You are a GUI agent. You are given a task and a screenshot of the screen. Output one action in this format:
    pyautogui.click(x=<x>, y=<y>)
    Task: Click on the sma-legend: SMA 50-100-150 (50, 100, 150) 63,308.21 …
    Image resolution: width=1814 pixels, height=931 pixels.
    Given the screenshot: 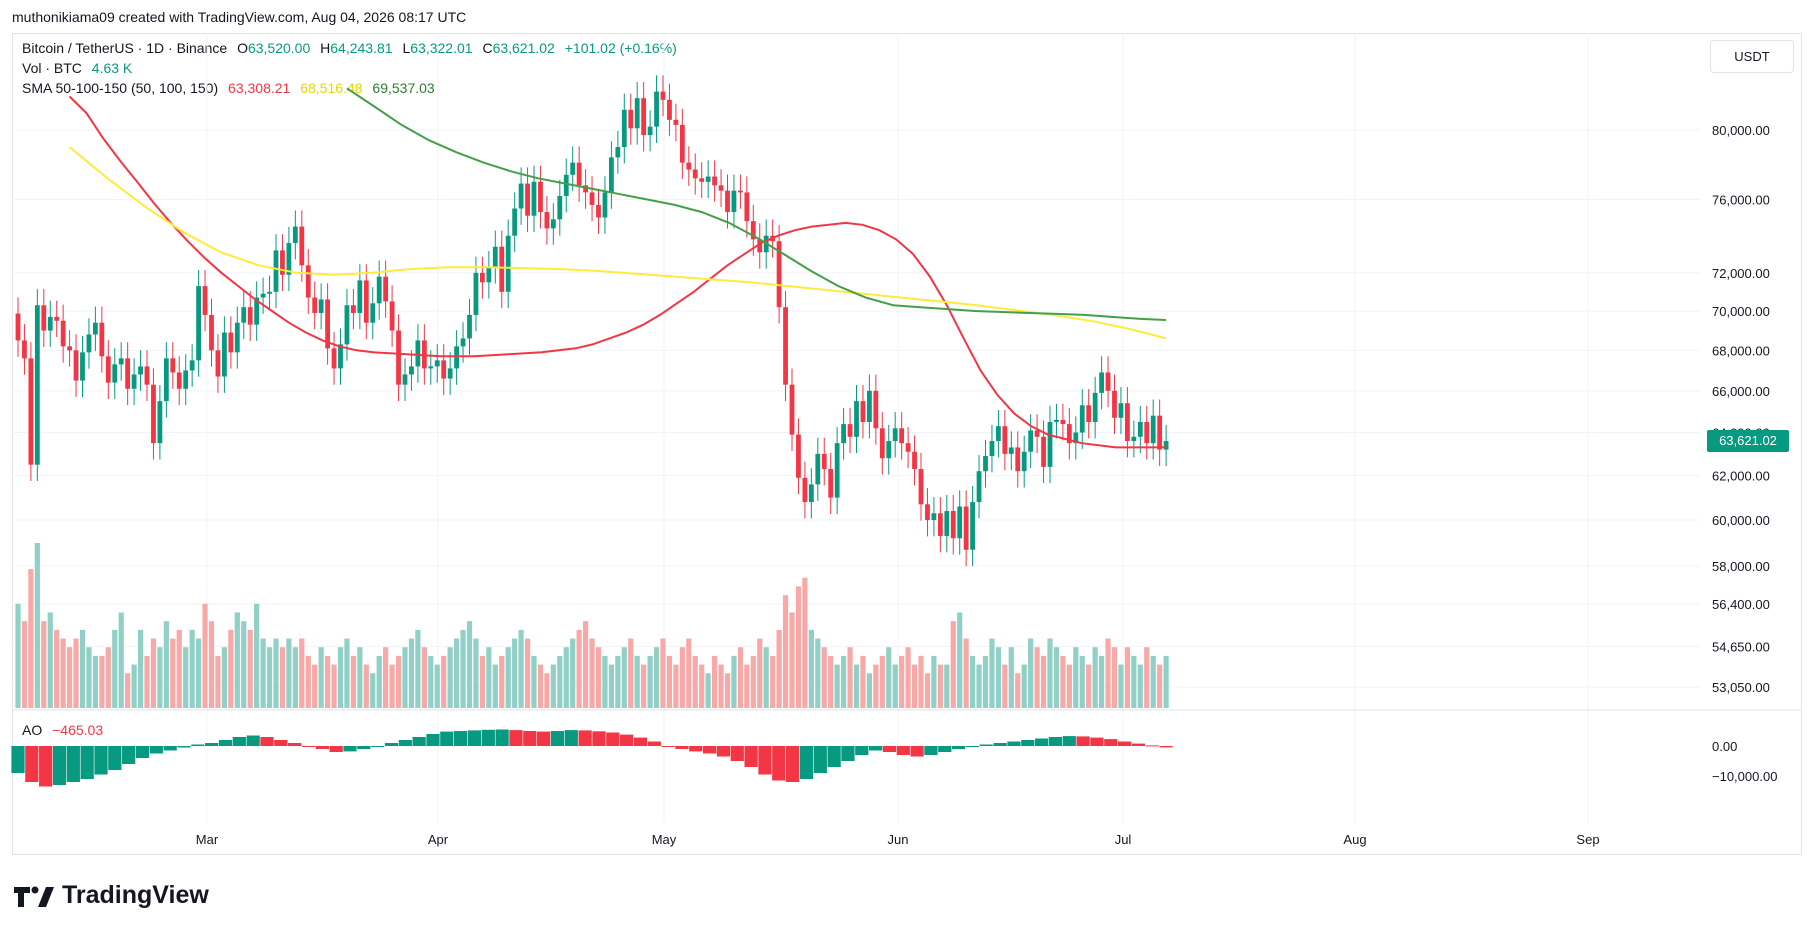 What is the action you would take?
    pyautogui.click(x=231, y=88)
    